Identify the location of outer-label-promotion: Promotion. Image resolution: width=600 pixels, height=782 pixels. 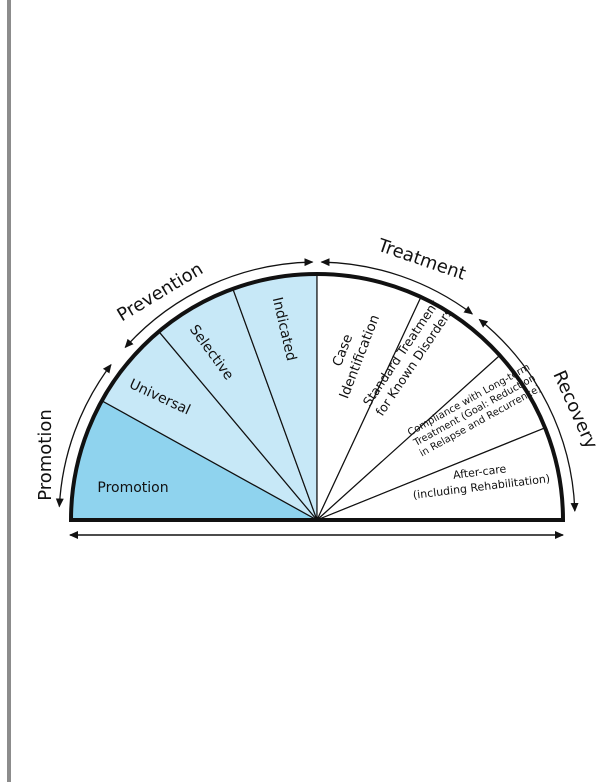
(45, 455).